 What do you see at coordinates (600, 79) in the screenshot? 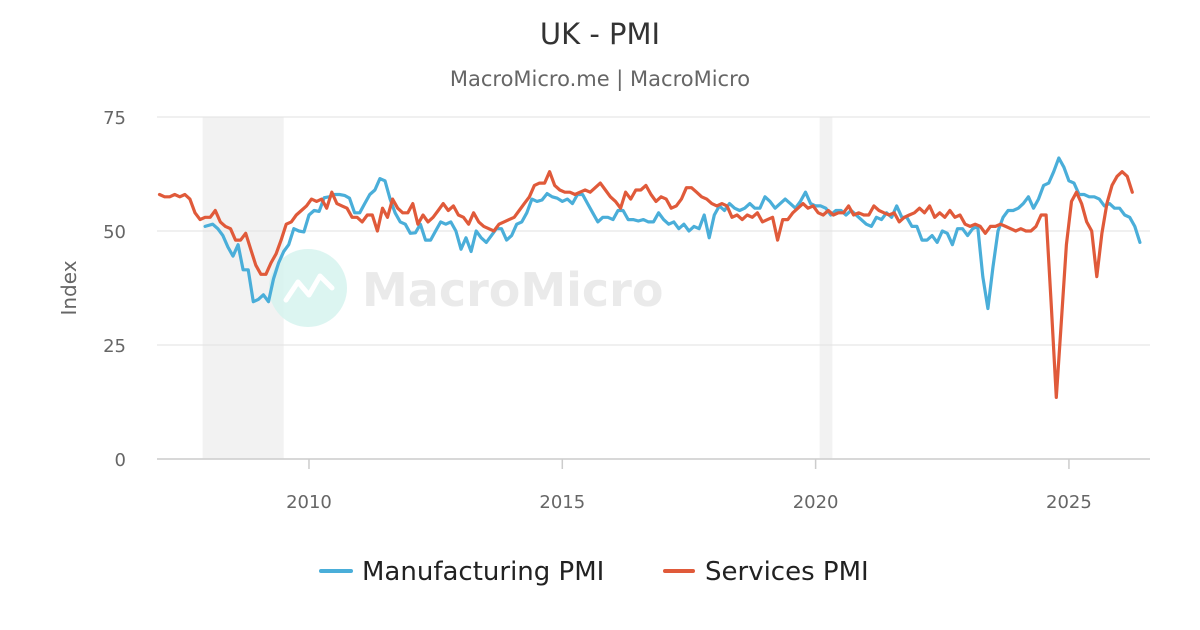
I see `chart-subtitle: MacroMicro.me | MacroMicro` at bounding box center [600, 79].